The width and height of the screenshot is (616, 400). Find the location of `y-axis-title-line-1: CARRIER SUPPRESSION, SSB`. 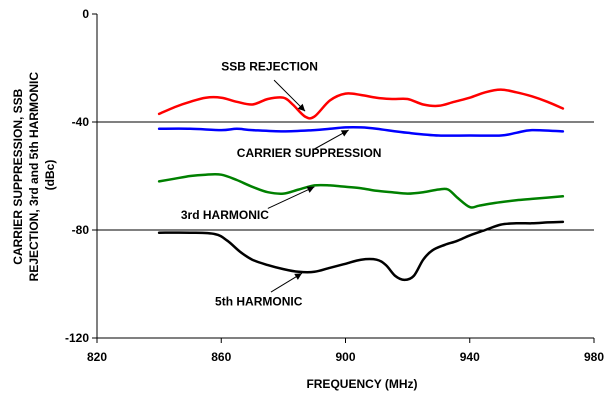

y-axis-title-line-1: CARRIER SUPPRESSION, SSB is located at coordinates (18, 176).